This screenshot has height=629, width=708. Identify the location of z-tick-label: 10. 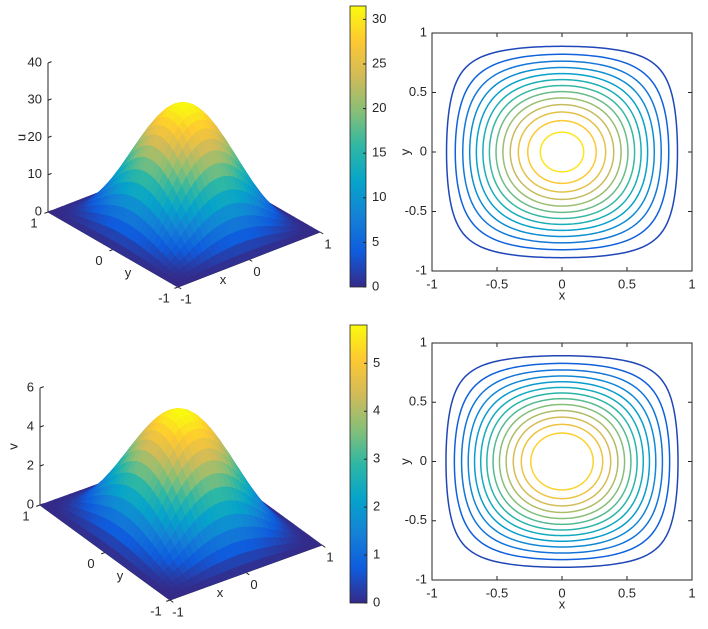
(35, 173).